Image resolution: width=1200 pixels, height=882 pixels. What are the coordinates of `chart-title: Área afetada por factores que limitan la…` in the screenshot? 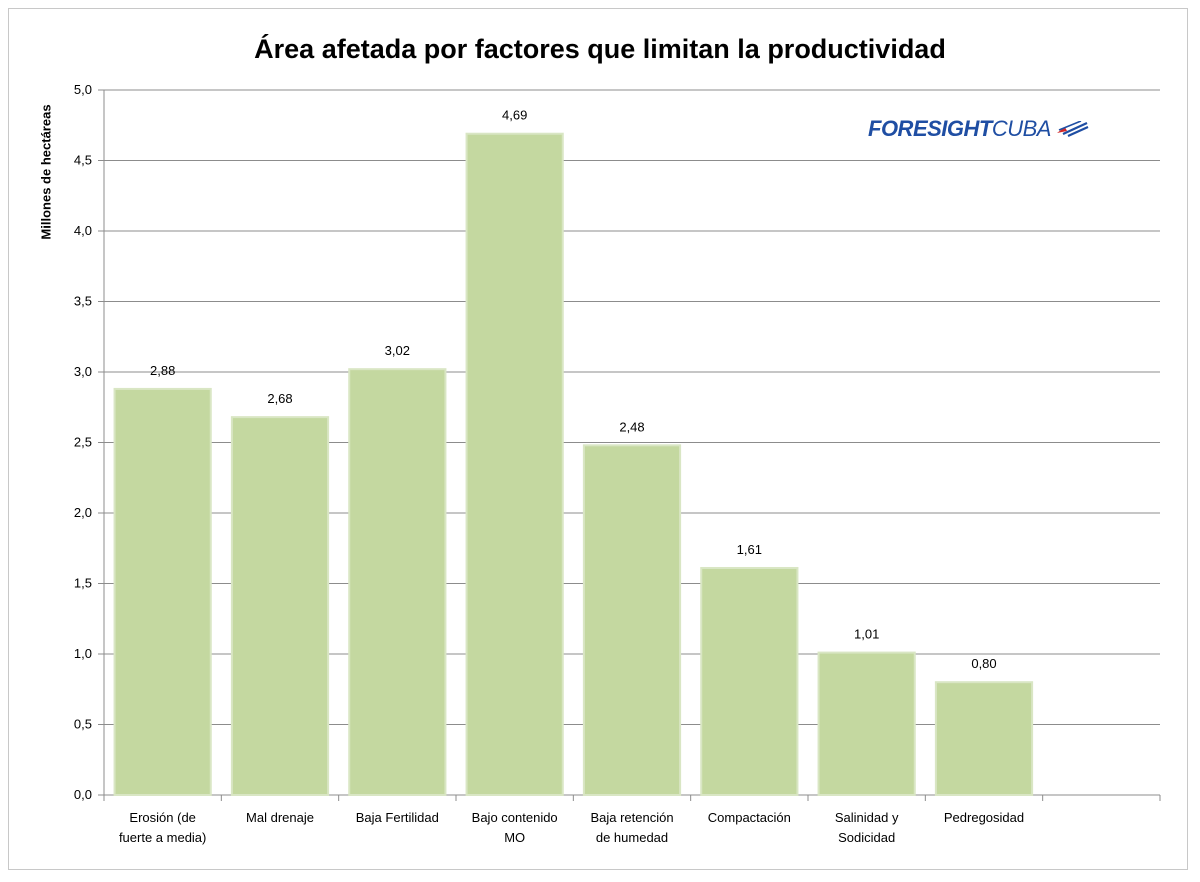 It's located at (600, 49).